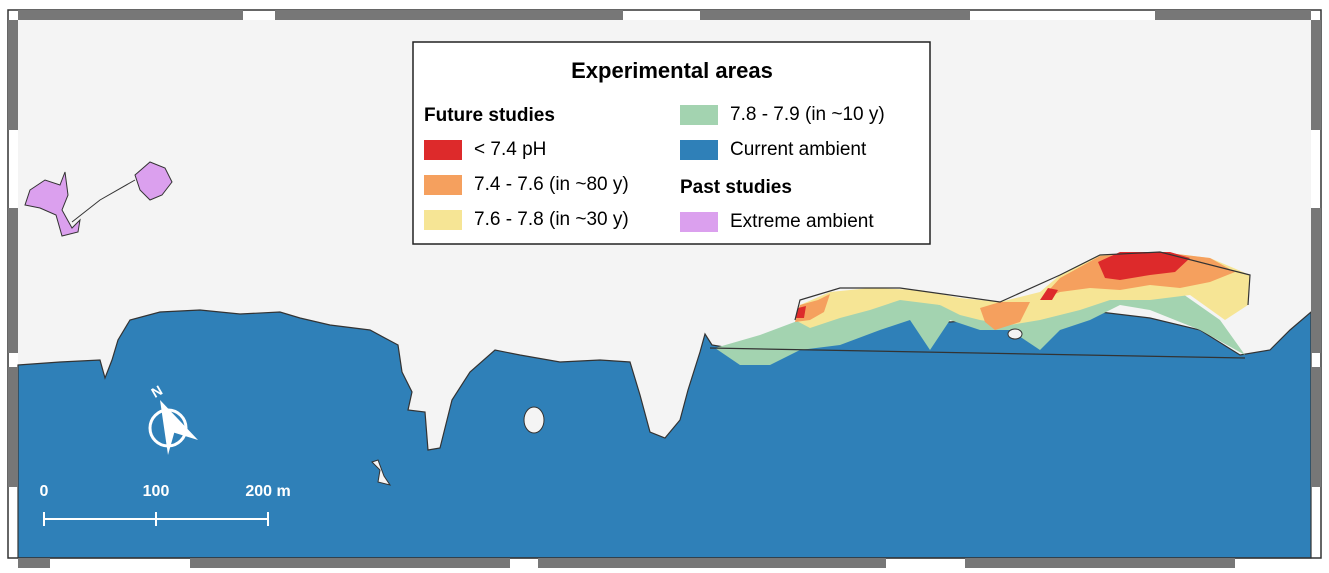  I want to click on scale-label: 100, so click(156, 491).